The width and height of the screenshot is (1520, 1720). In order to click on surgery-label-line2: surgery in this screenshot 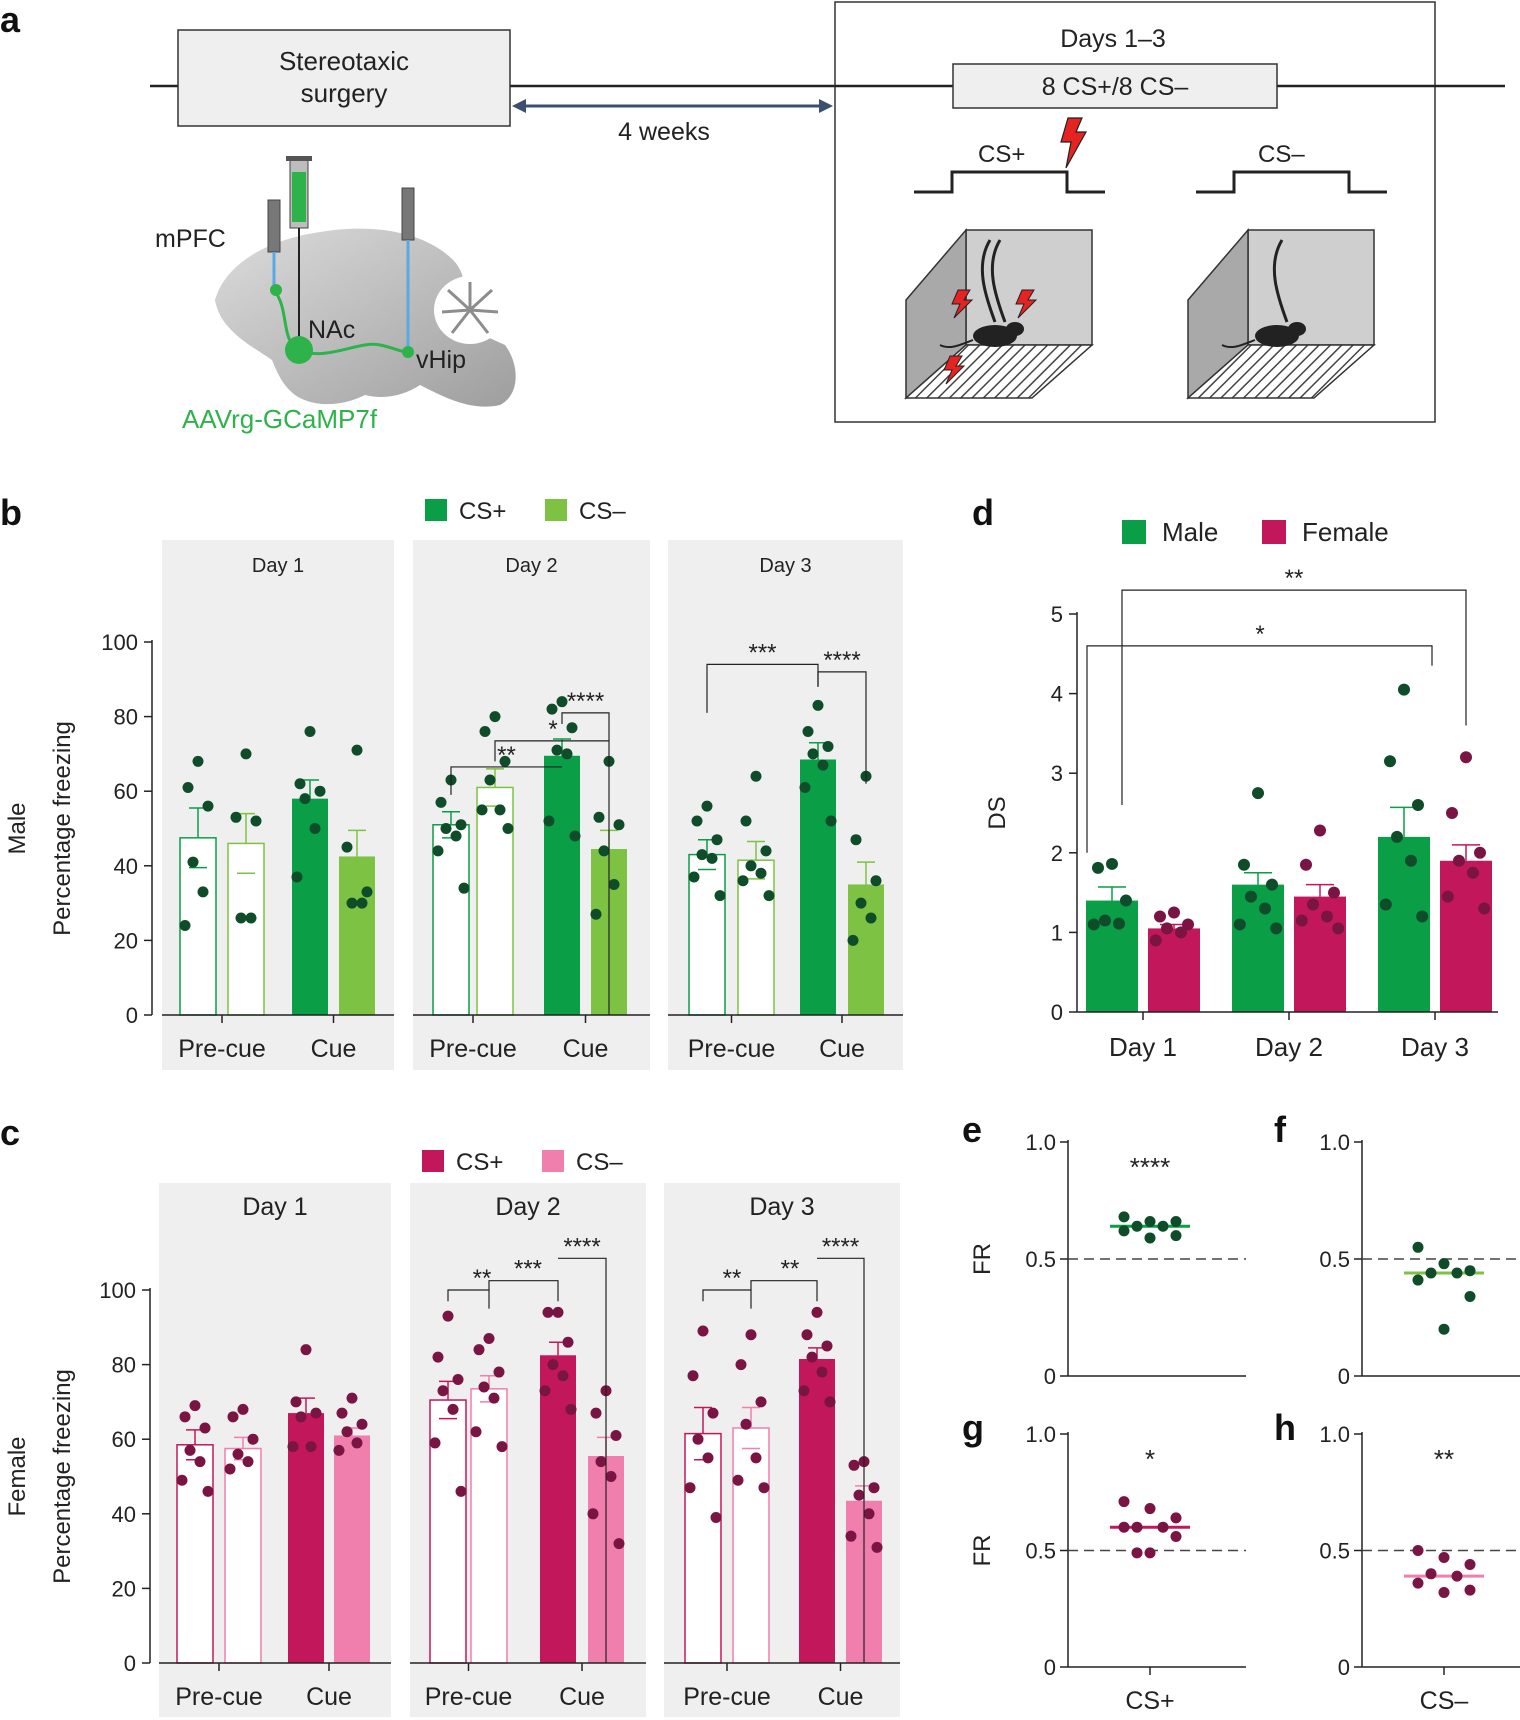, I will do `click(344, 93)`.